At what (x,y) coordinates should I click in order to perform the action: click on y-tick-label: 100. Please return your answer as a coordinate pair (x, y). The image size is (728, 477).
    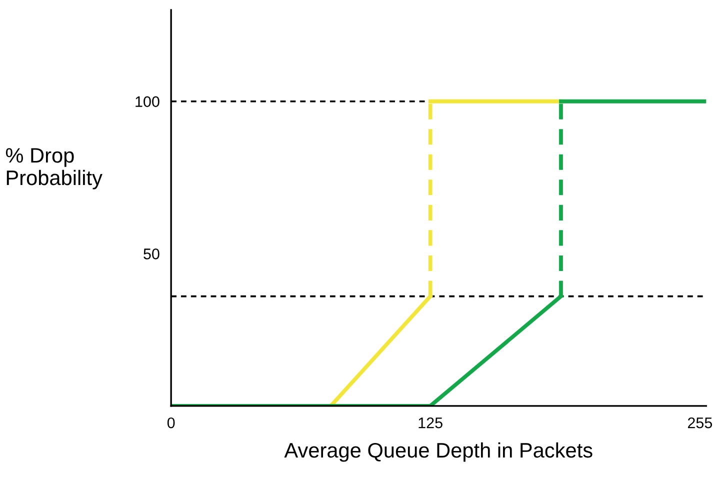
    Looking at the image, I should click on (148, 102).